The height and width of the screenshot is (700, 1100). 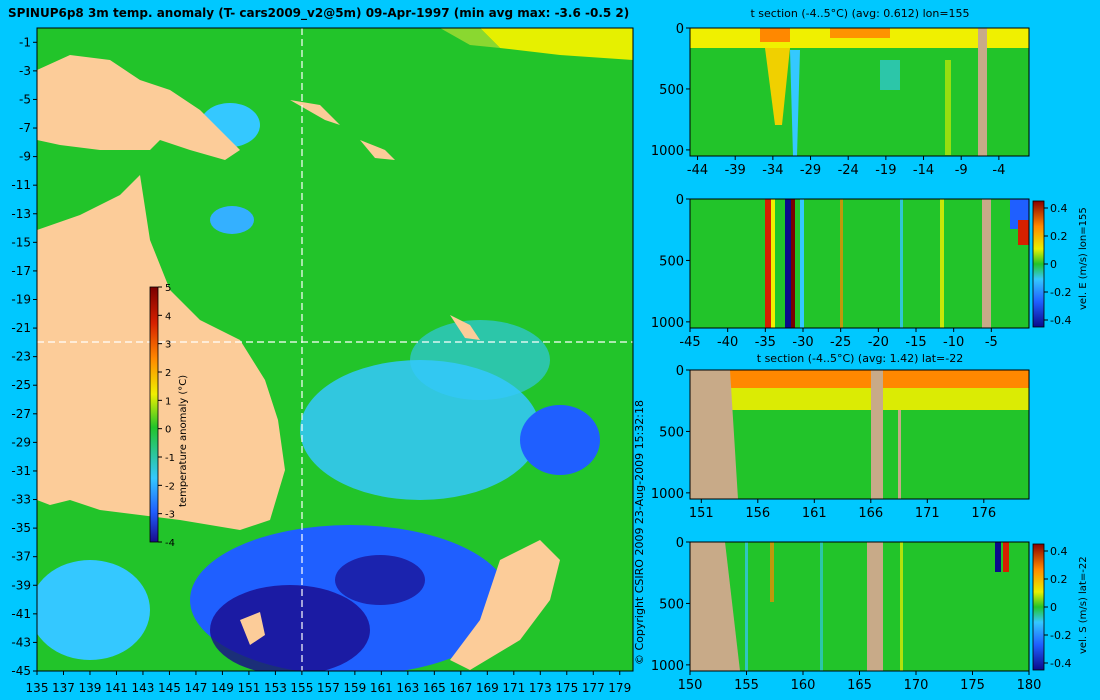 I want to click on map-y-tick-label: -17, so click(x=21, y=271).